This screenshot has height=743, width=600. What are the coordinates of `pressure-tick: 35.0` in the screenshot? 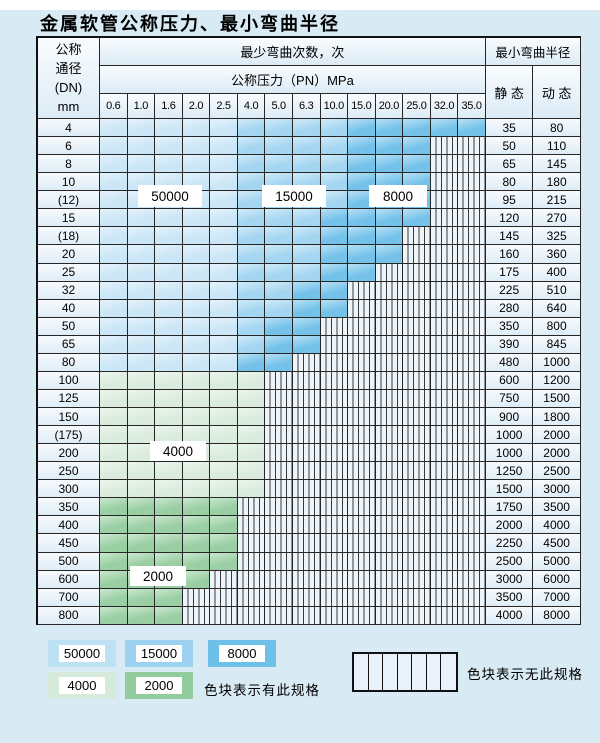 It's located at (472, 106).